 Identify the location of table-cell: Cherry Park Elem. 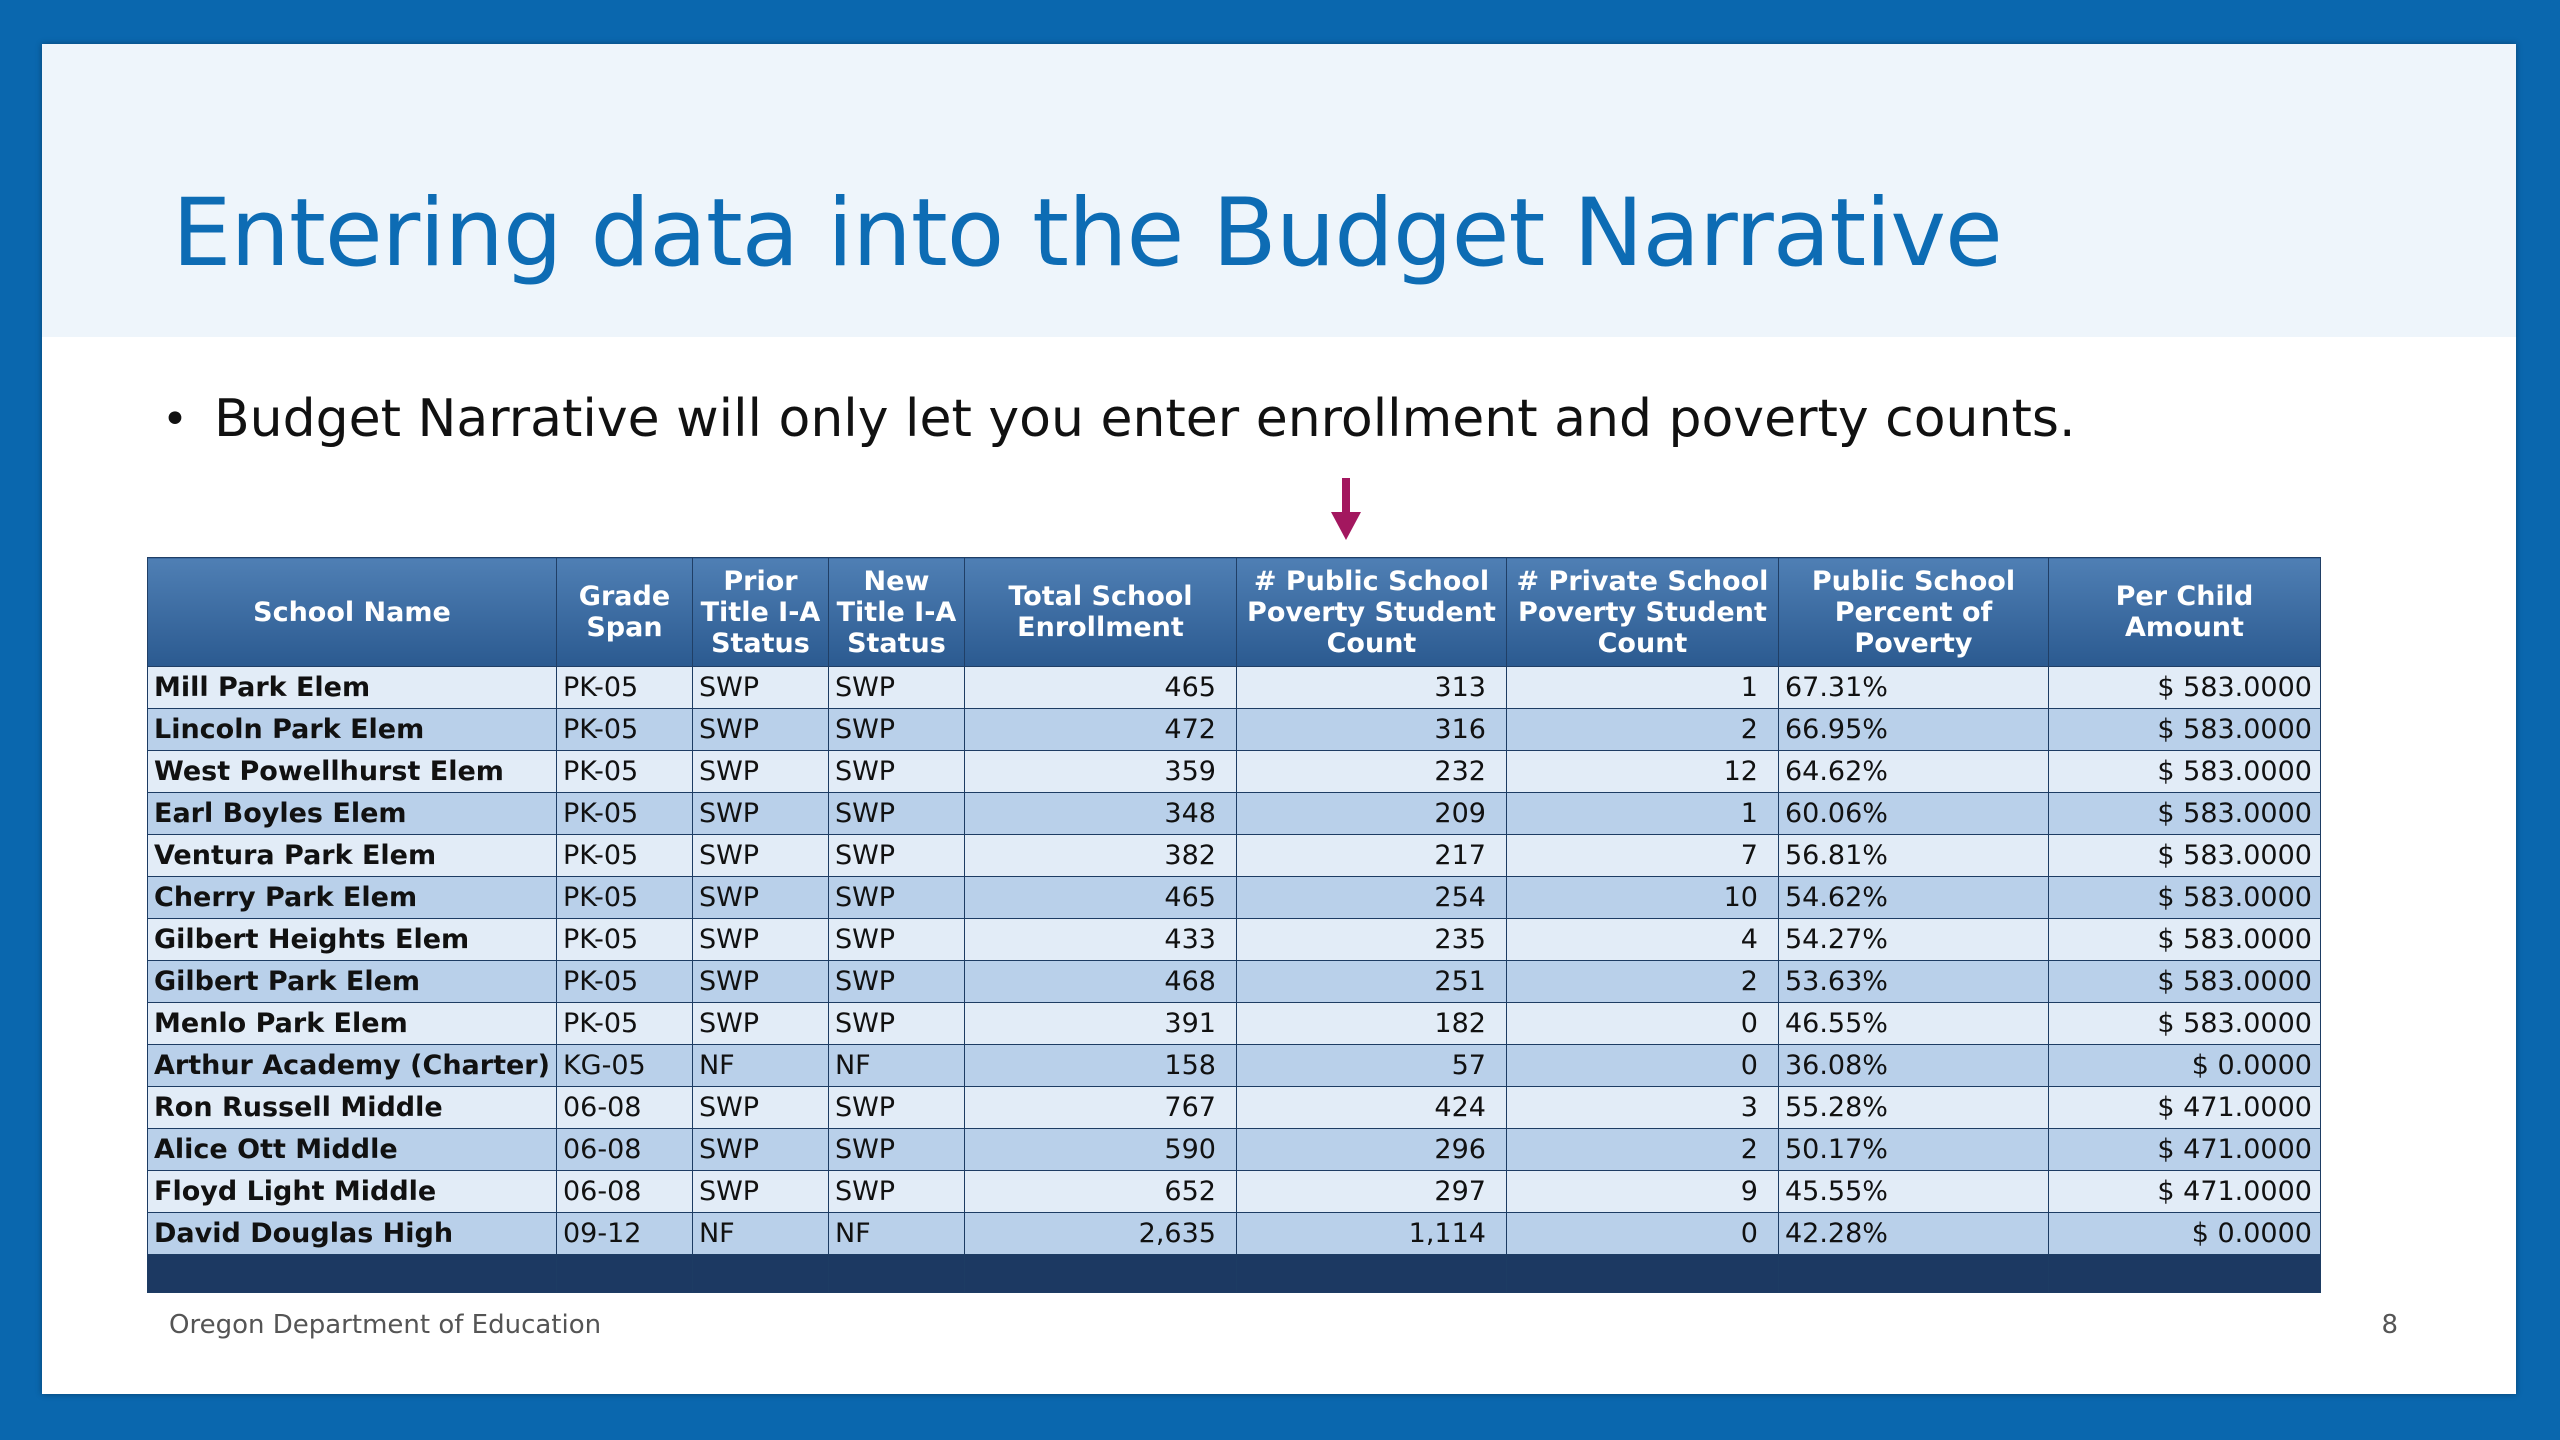
(352, 897).